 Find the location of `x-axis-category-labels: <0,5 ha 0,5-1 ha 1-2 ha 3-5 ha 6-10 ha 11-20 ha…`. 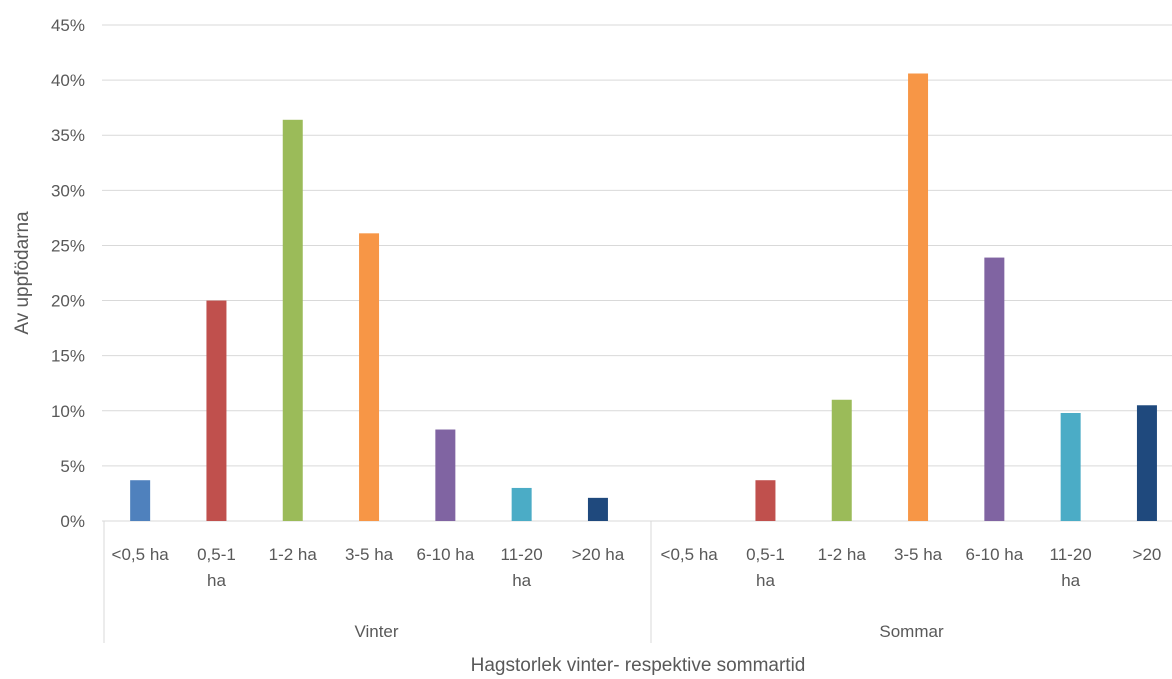

x-axis-category-labels: <0,5 ha 0,5-1 ha 1-2 ha 3-5 ha 6-10 ha 11-20 ha… is located at coordinates (637, 567).